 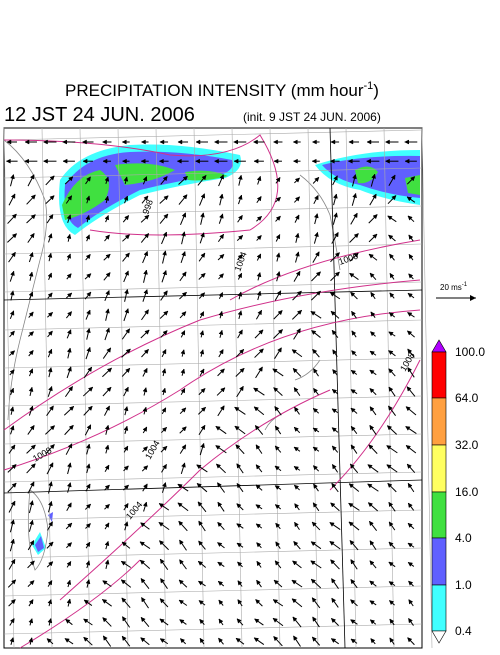 What do you see at coordinates (376, 90) in the screenshot?
I see `title-close: )` at bounding box center [376, 90].